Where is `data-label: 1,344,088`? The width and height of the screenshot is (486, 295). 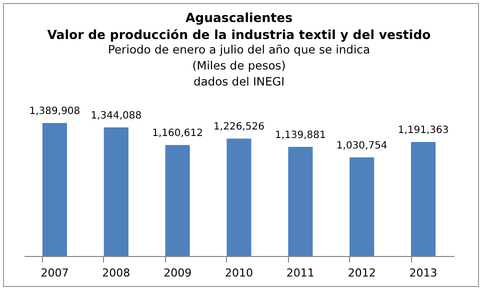 data-label: 1,344,088 is located at coordinates (116, 116).